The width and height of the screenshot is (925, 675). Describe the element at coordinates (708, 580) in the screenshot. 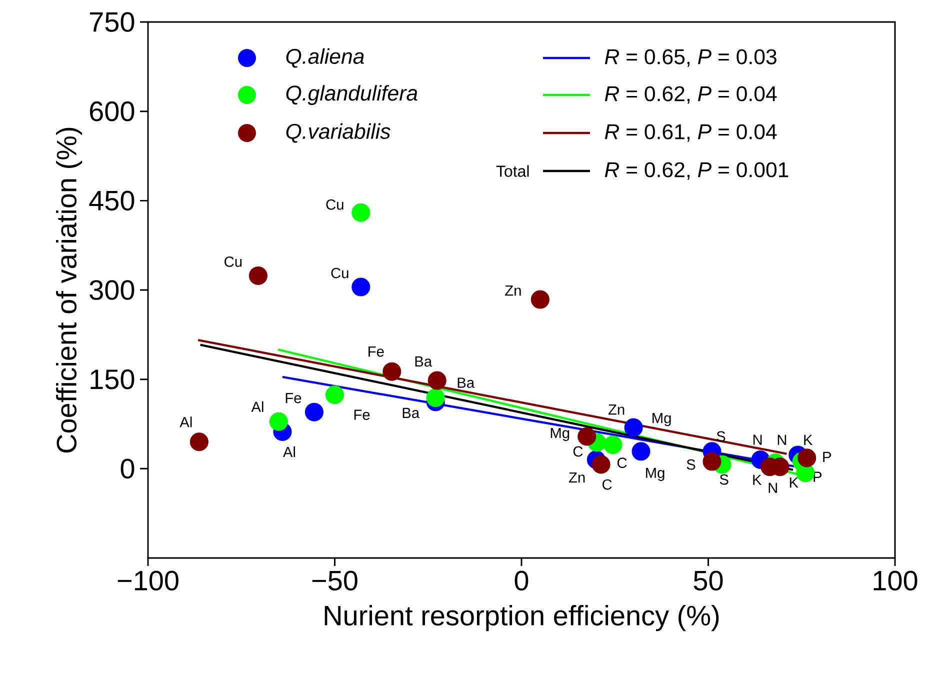

I see `x-tick-label: 50` at that location.